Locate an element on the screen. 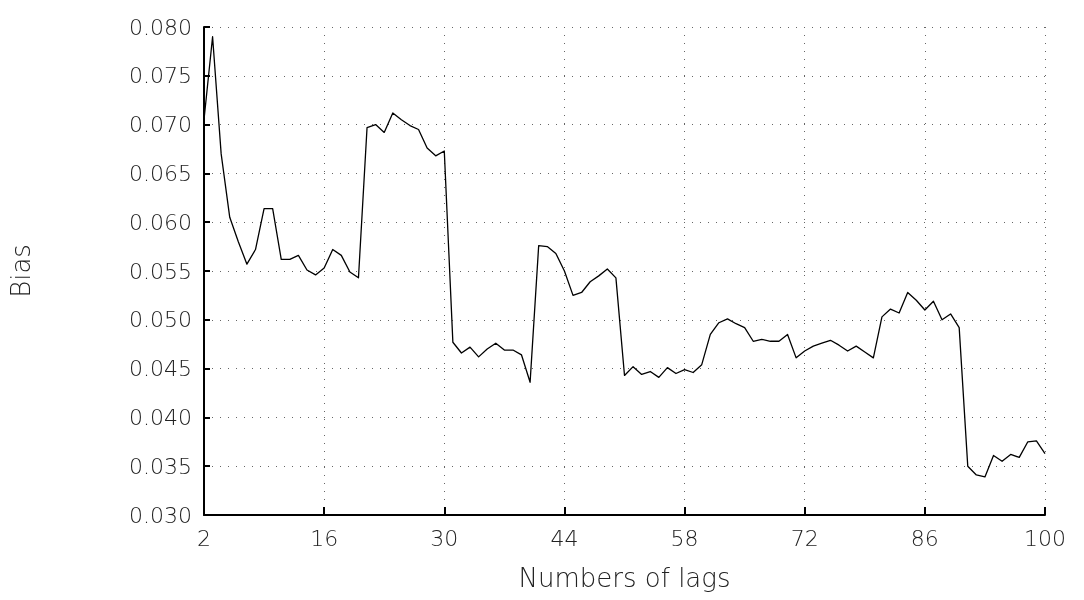  x-tick-label: 72 is located at coordinates (804, 538).